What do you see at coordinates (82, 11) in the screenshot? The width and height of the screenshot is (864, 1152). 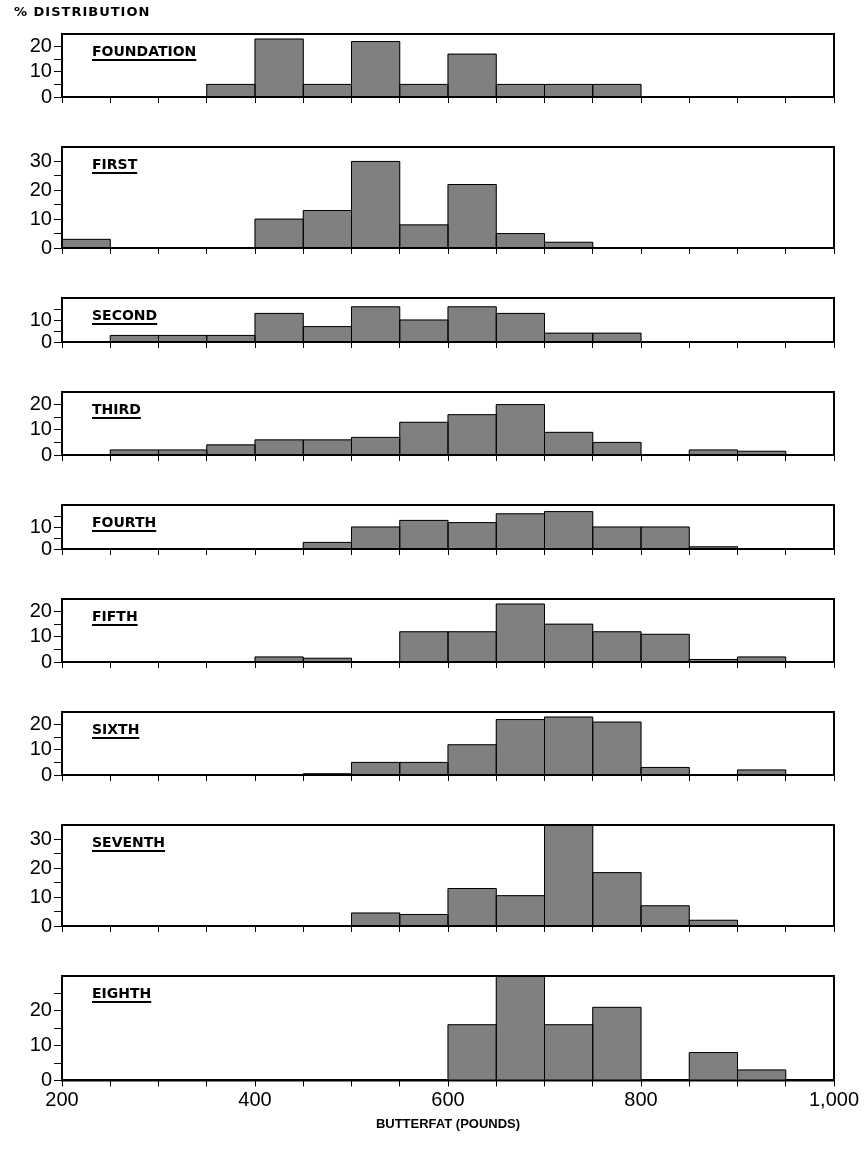 I see `y-axis-title: % DISTRIBUTION` at bounding box center [82, 11].